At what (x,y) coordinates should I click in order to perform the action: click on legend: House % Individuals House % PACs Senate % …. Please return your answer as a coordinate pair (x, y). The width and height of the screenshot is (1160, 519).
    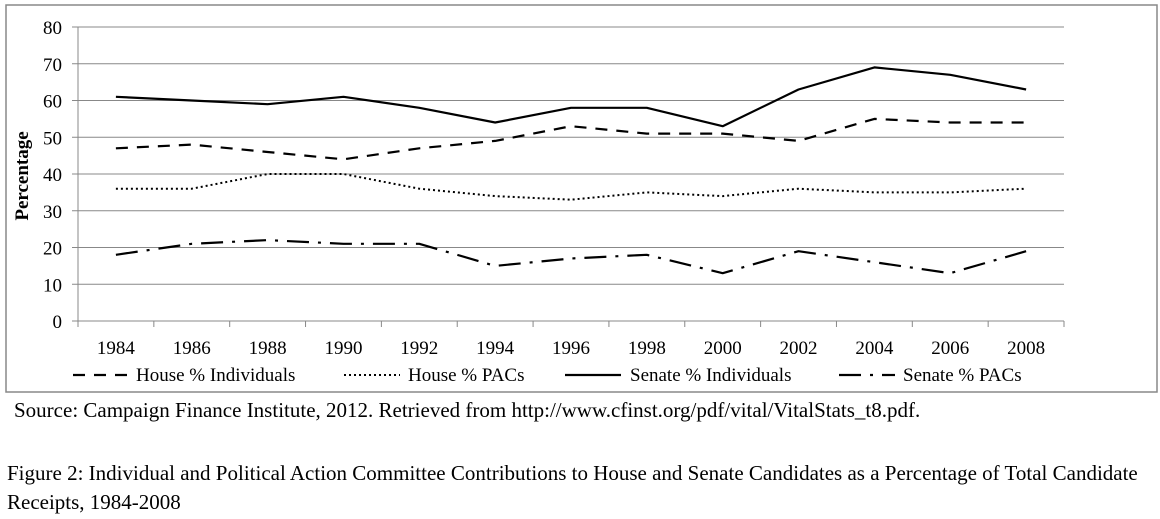
    Looking at the image, I should click on (547, 375).